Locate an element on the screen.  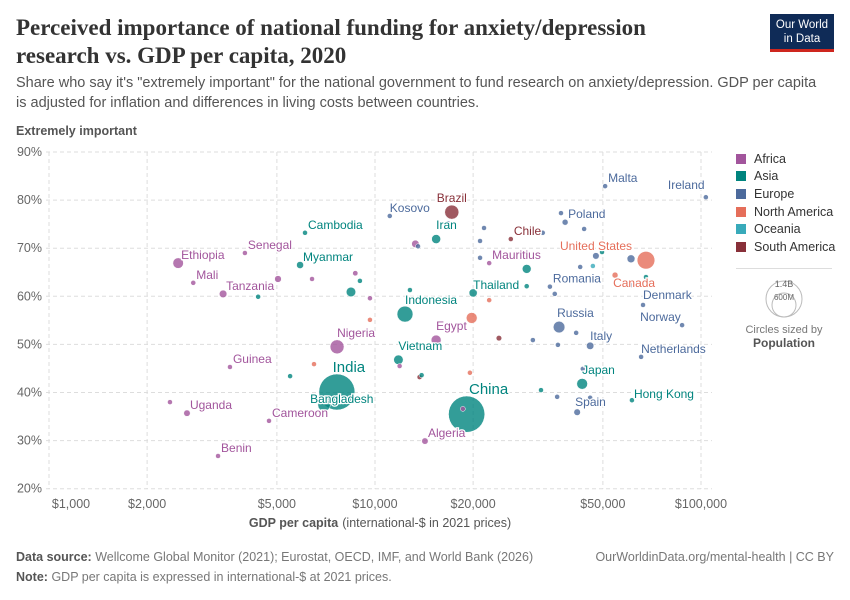
credit-link: OurWorldinData.org/mental-health | CC BY is located at coordinates (714, 557).